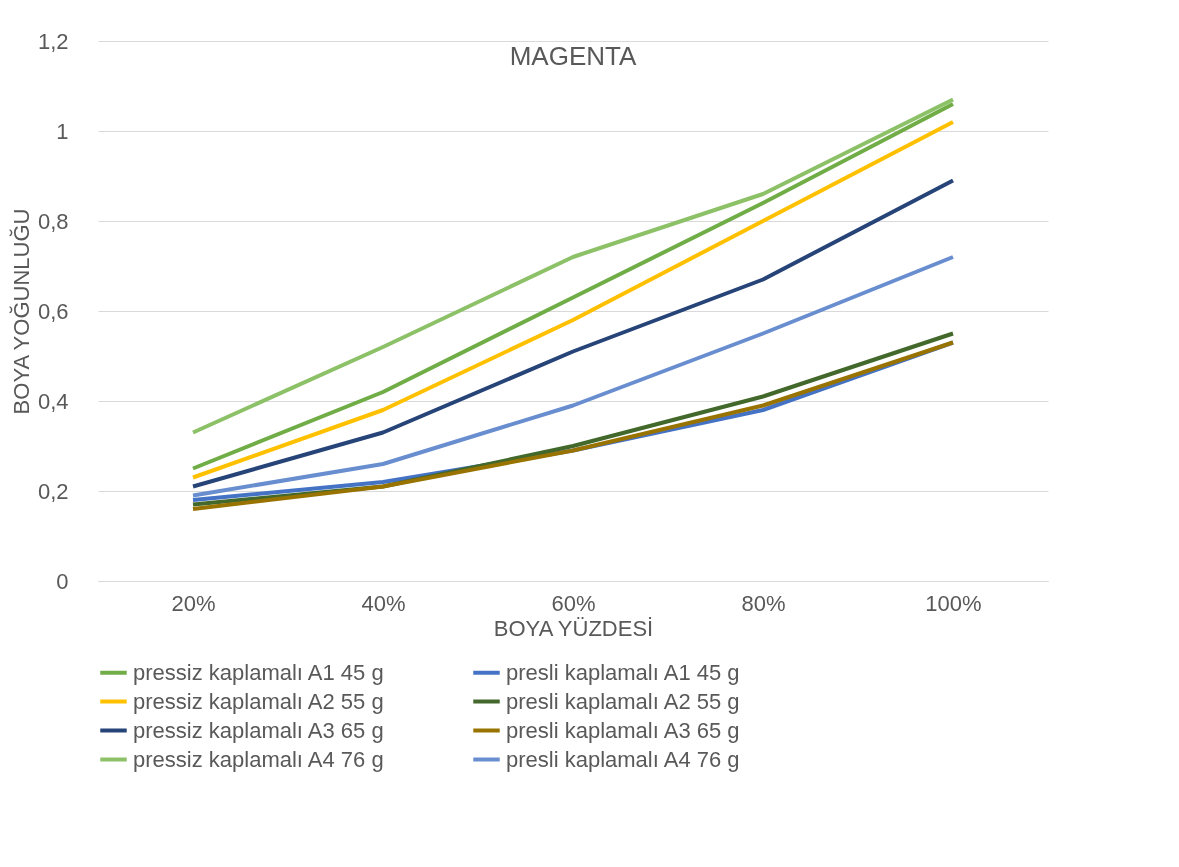 This screenshot has height=867, width=1179. Describe the element at coordinates (258, 701) in the screenshot. I see `legend-label: pressiz kaplamalı A2 55 g` at that location.